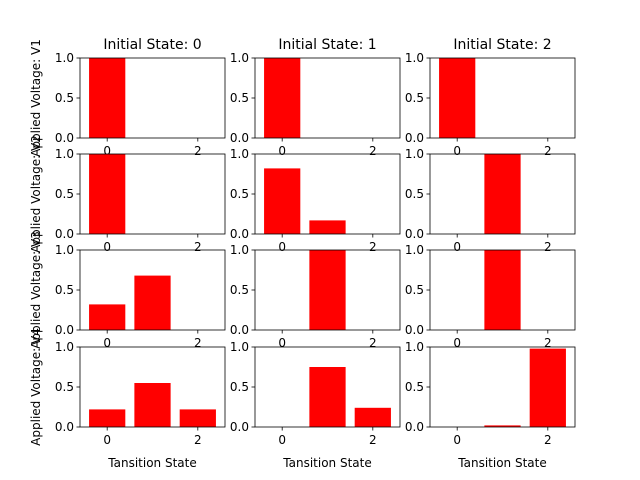  I want to click on xtick-label-r2-c1-0: 0, so click(282, 343).